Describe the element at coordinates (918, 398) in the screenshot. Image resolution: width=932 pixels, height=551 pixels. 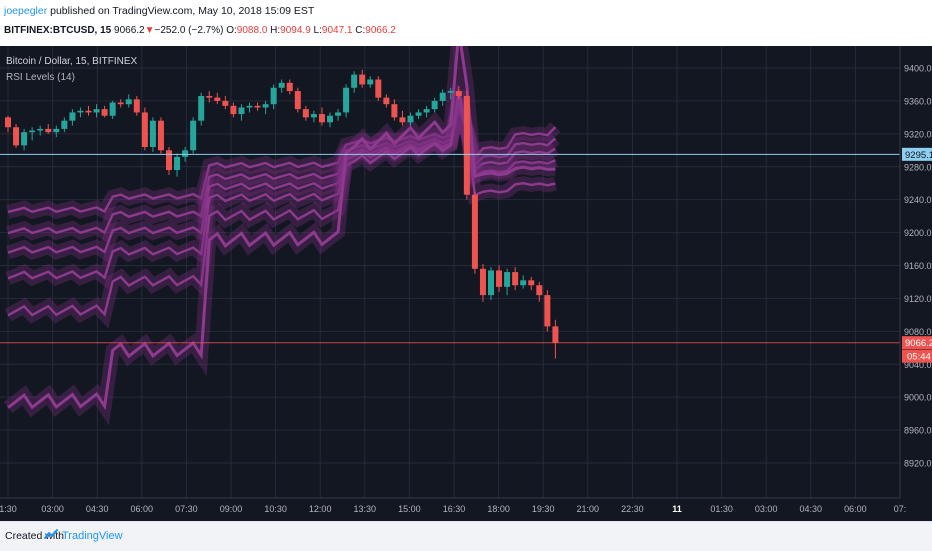
I see `price-tick-label: 9000.0` at that location.